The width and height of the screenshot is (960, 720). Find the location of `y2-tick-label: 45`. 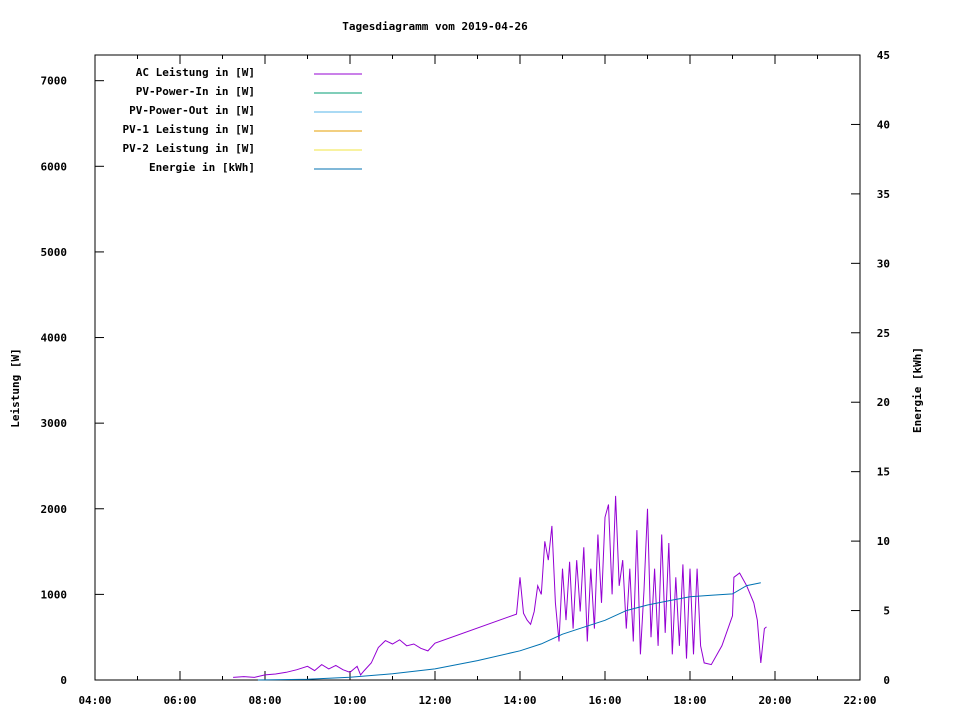

y2-tick-label: 45 is located at coordinates (883, 55).